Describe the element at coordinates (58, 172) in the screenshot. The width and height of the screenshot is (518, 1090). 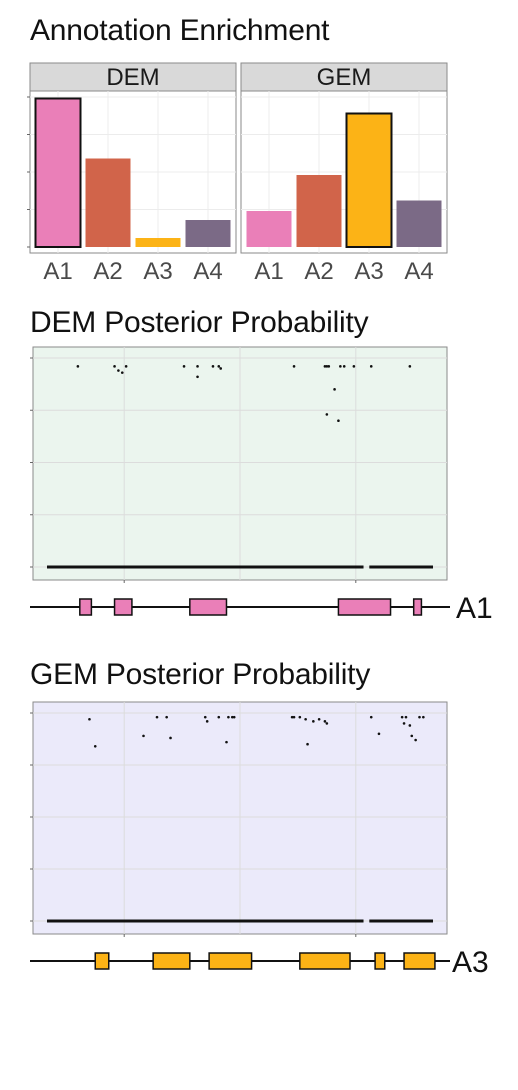
I see `bar-dem-a1` at that location.